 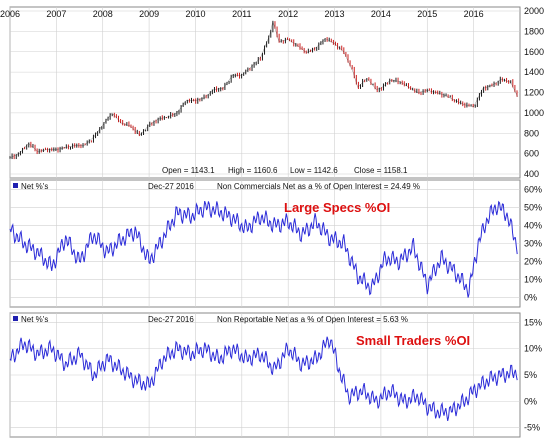 What do you see at coordinates (532, 428) in the screenshot?
I see `net-y-tick-2: -5%` at bounding box center [532, 428].